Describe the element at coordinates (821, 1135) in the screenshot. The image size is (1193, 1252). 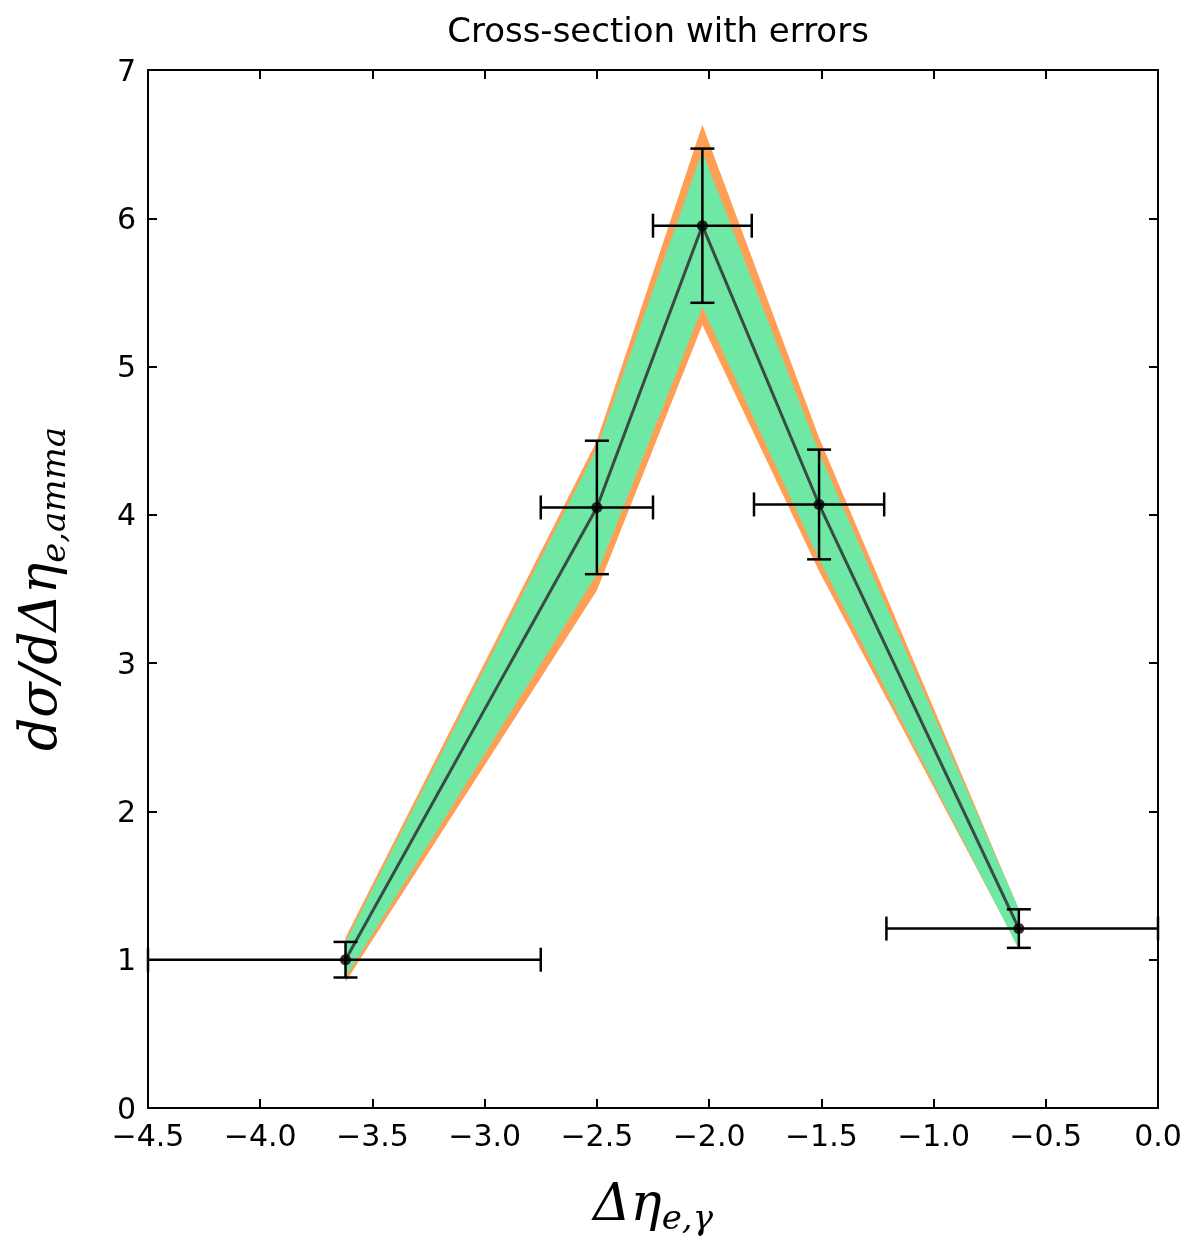
I see `x-tick-label: −1.5` at that location.